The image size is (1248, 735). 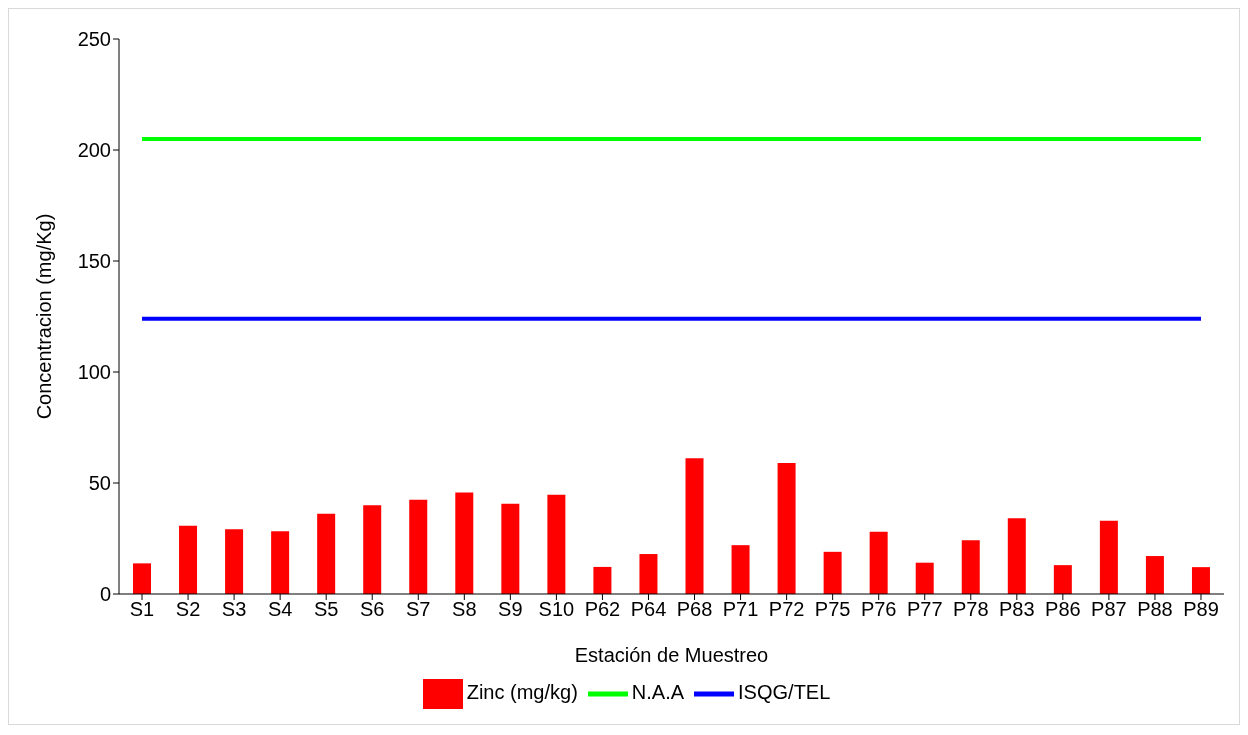 I want to click on x-tick-label: P88, so click(x=1155, y=609).